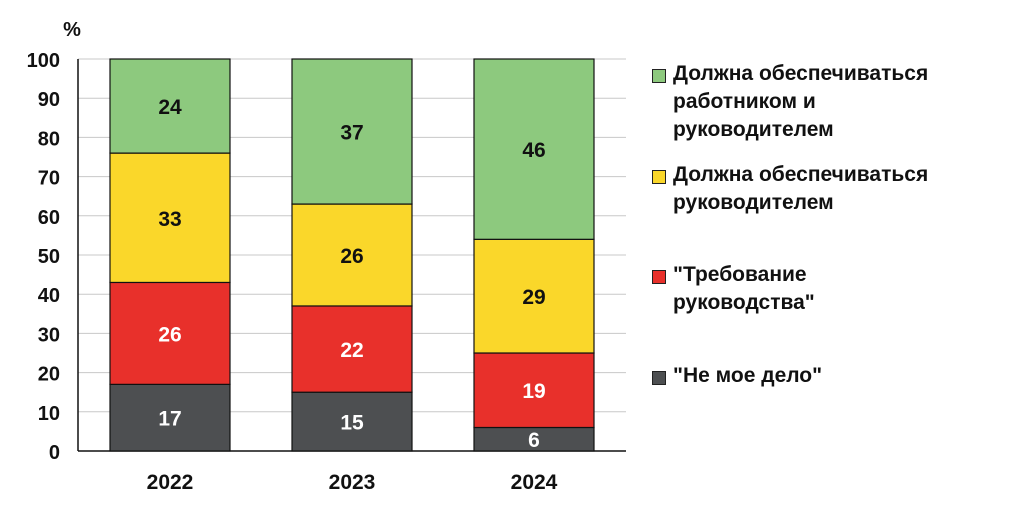  I want to click on legend-item-manager: Должна обеспечиваться руководителем, so click(790, 189).